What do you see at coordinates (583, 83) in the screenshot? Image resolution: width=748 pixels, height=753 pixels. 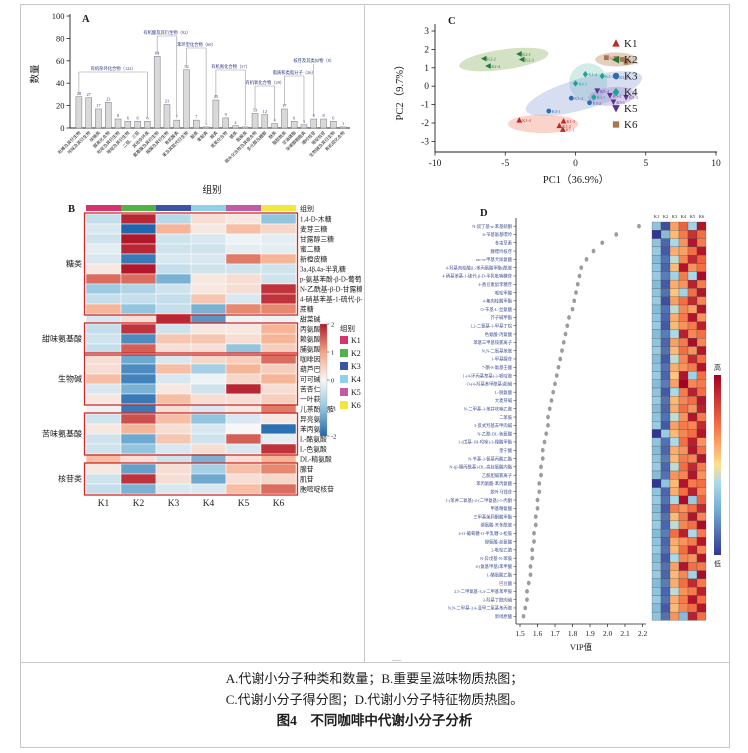 I see `point-label: K4-1` at bounding box center [583, 83].